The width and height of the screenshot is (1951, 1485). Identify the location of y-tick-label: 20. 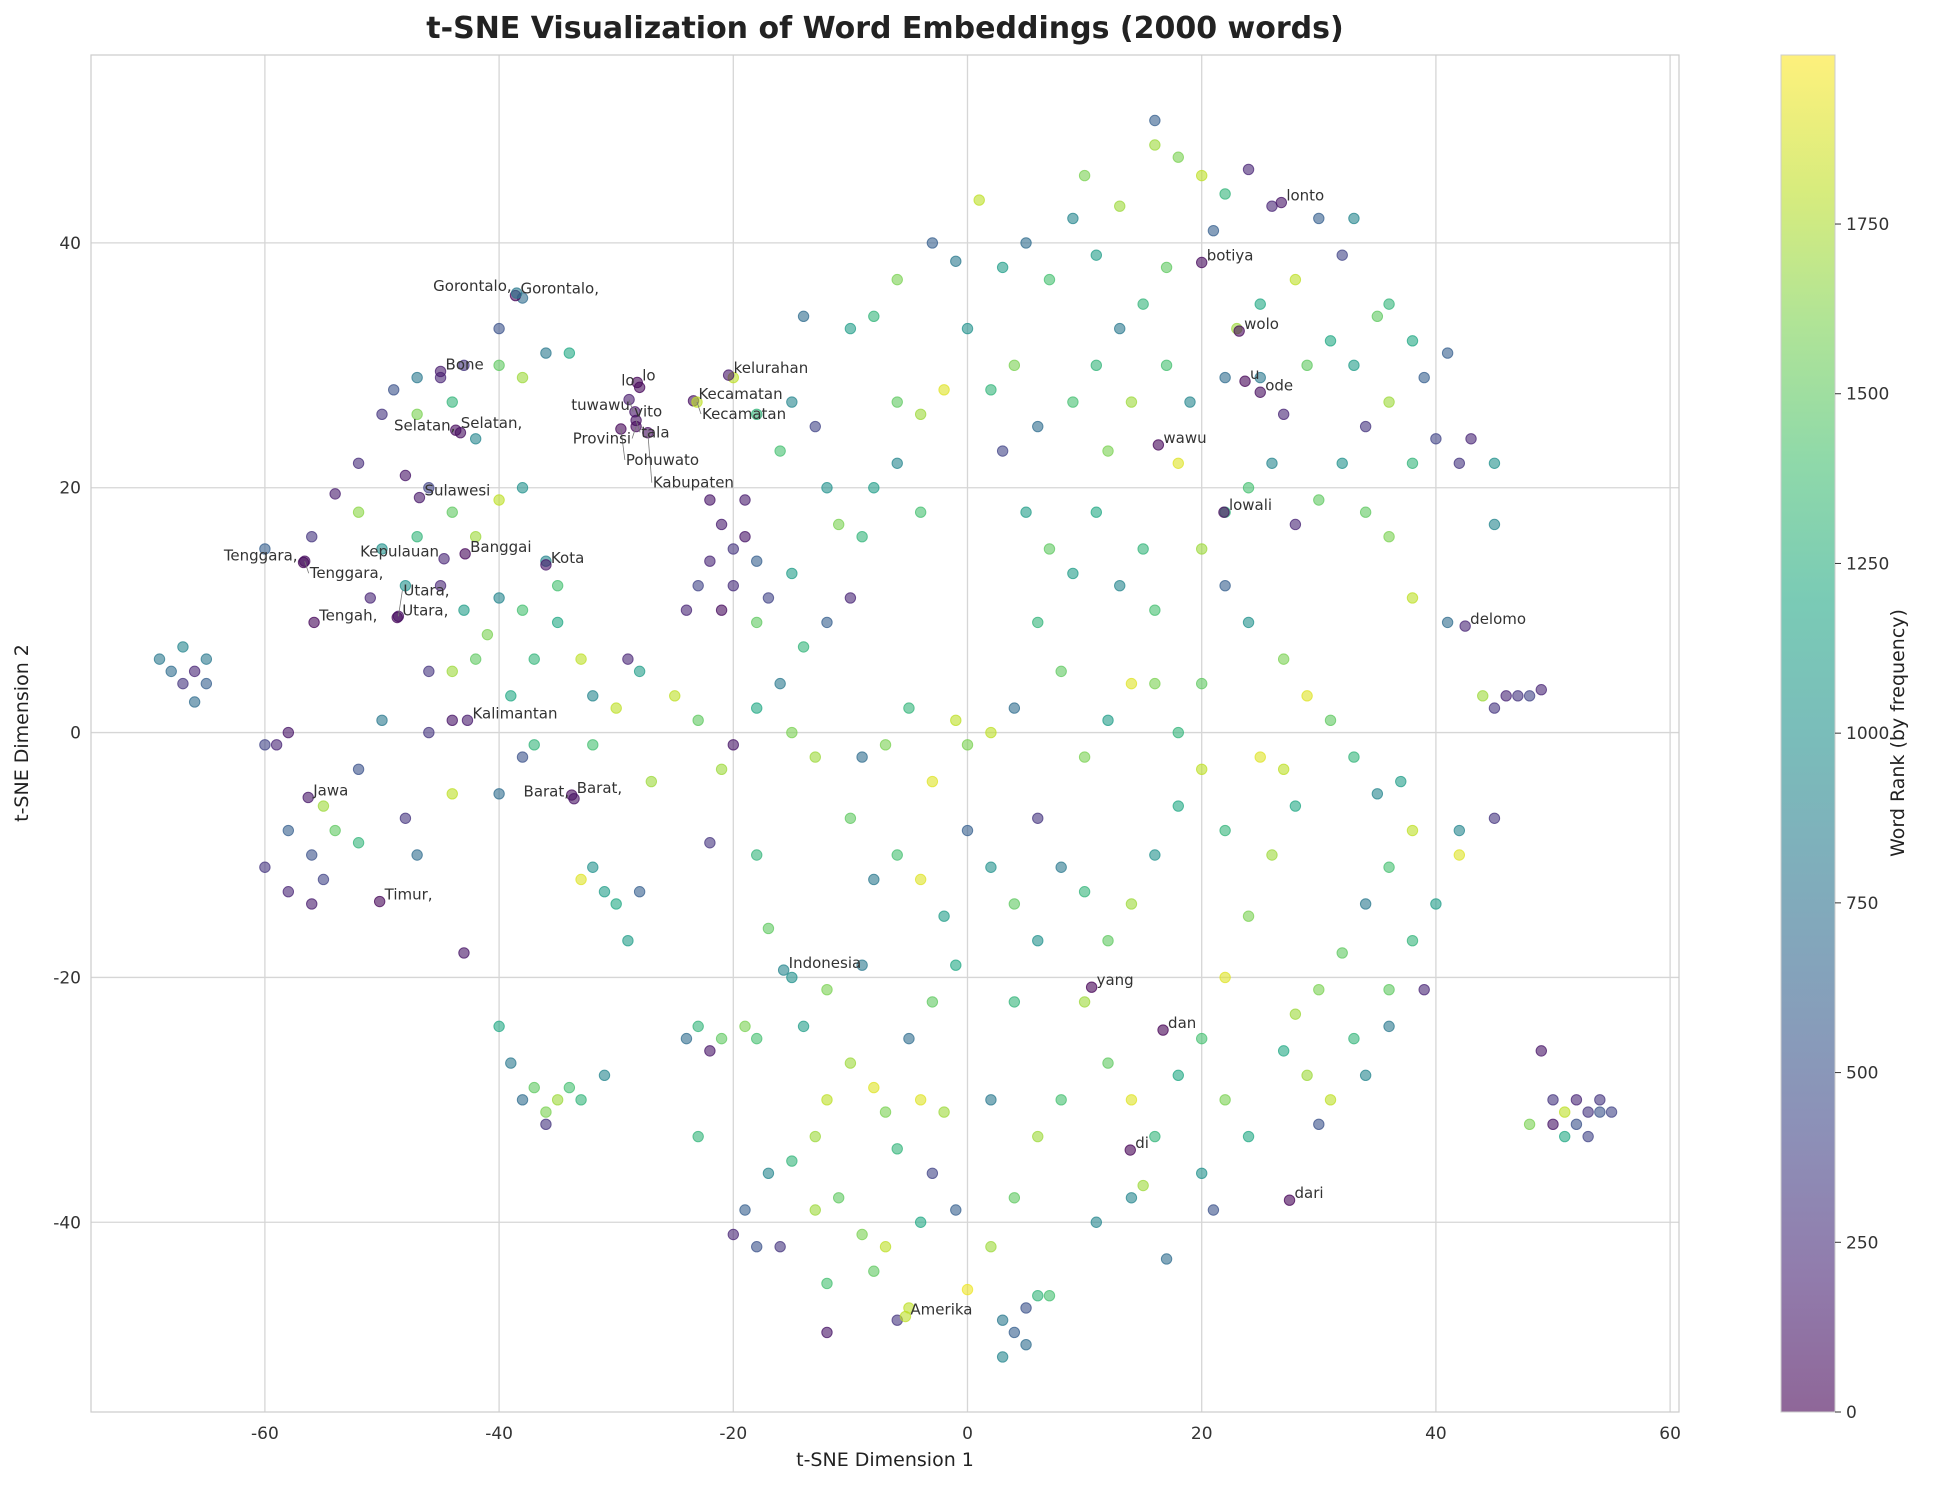
(70, 489).